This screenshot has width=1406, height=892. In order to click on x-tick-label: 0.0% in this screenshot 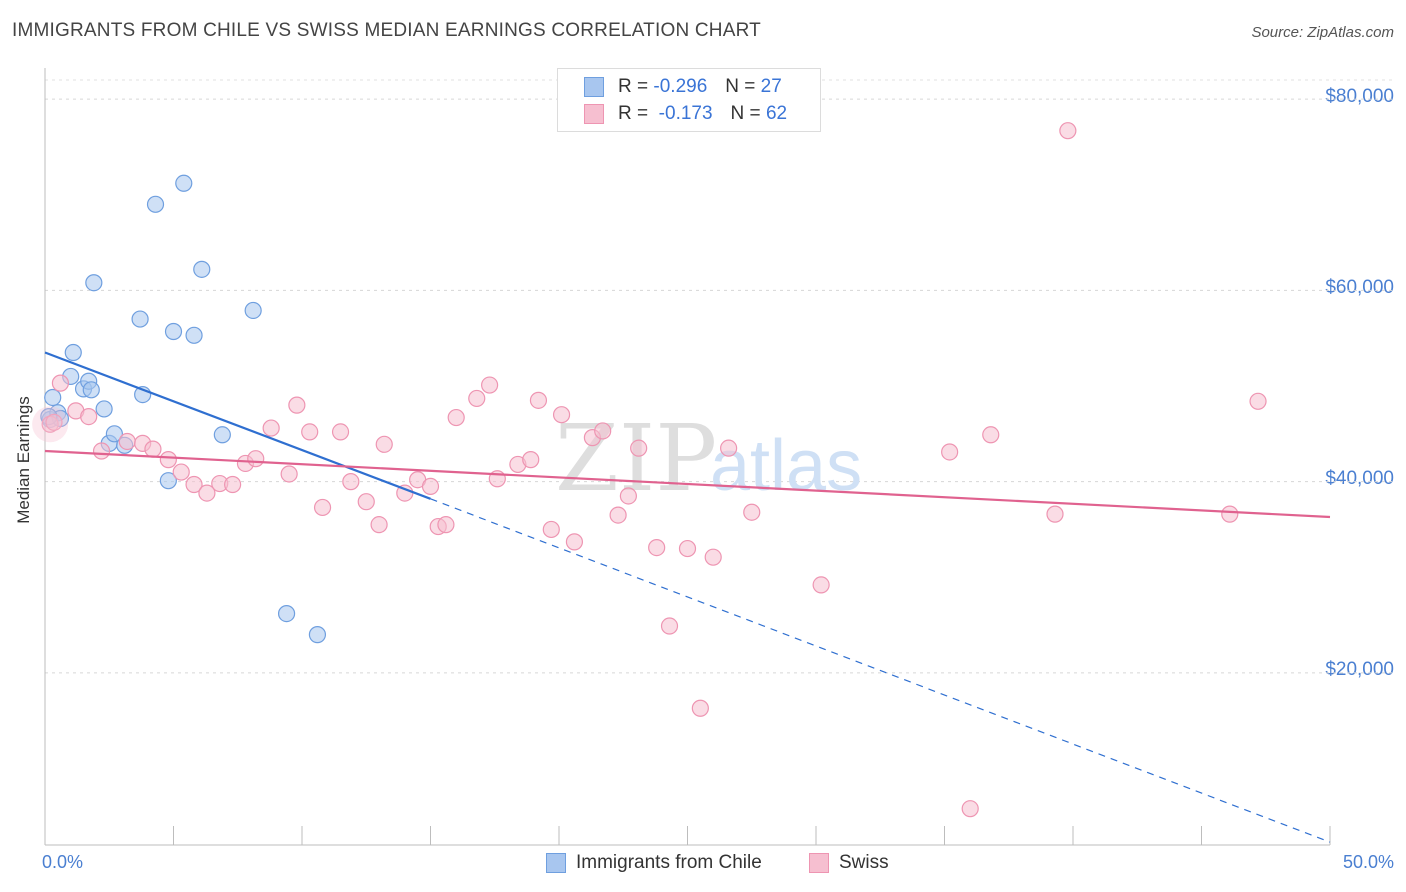, I will do `click(63, 862)`.